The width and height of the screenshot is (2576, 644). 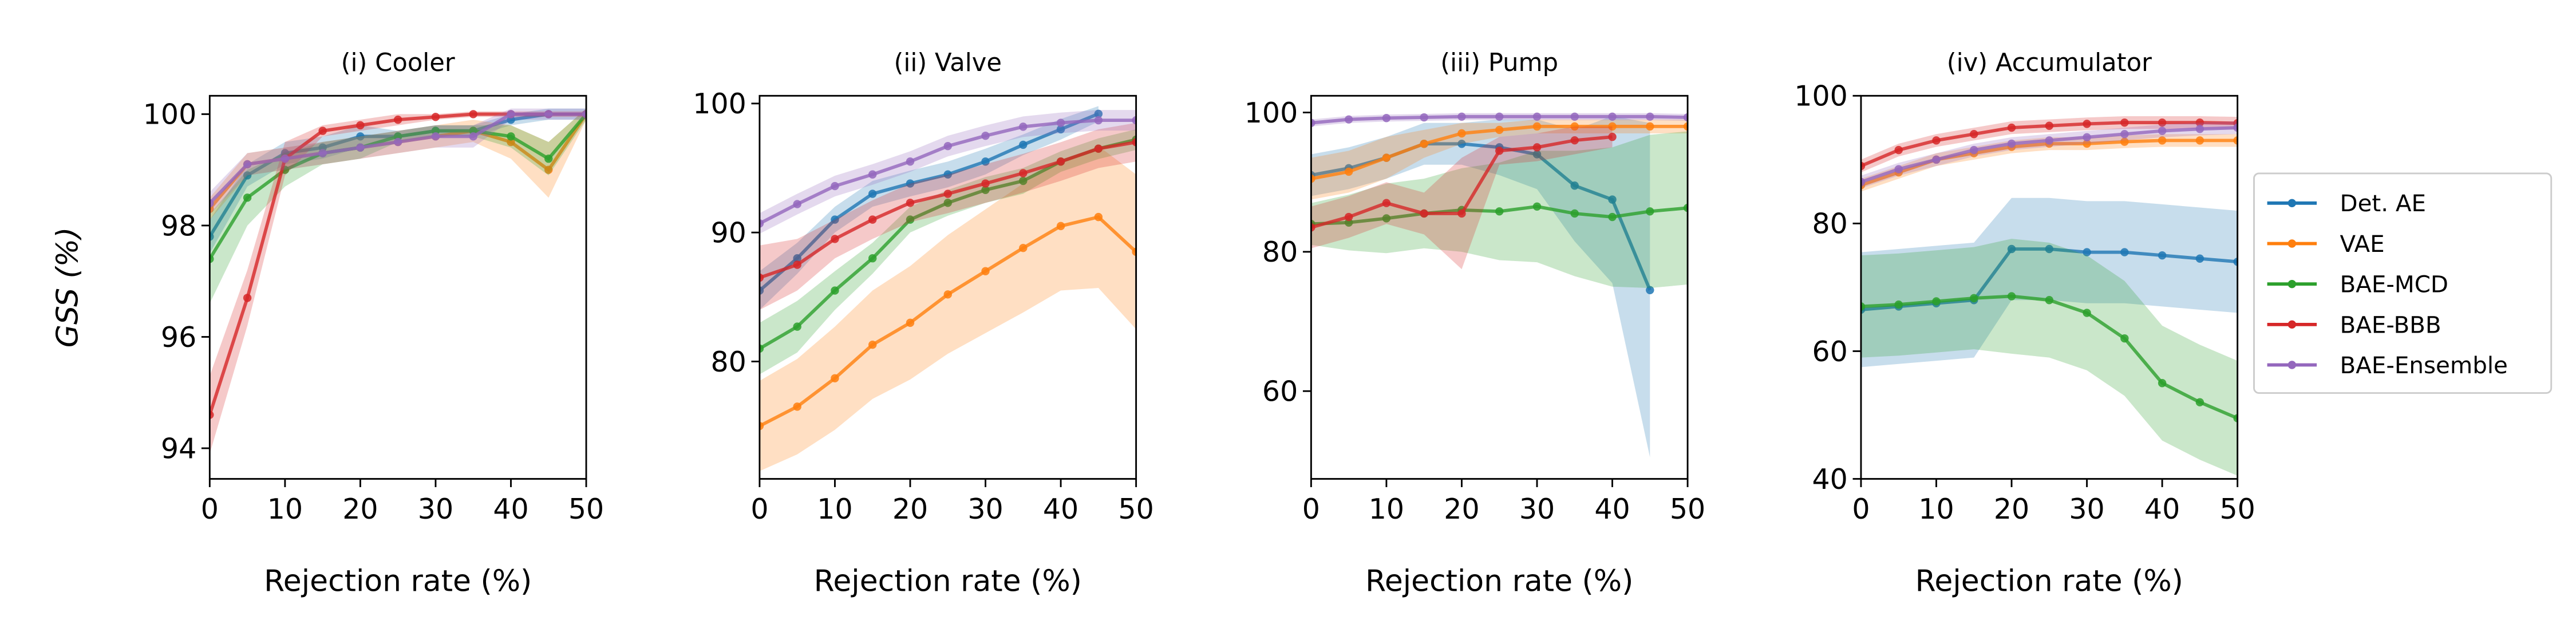 What do you see at coordinates (948, 63) in the screenshot?
I see `subplot-title: (ii) Valve` at bounding box center [948, 63].